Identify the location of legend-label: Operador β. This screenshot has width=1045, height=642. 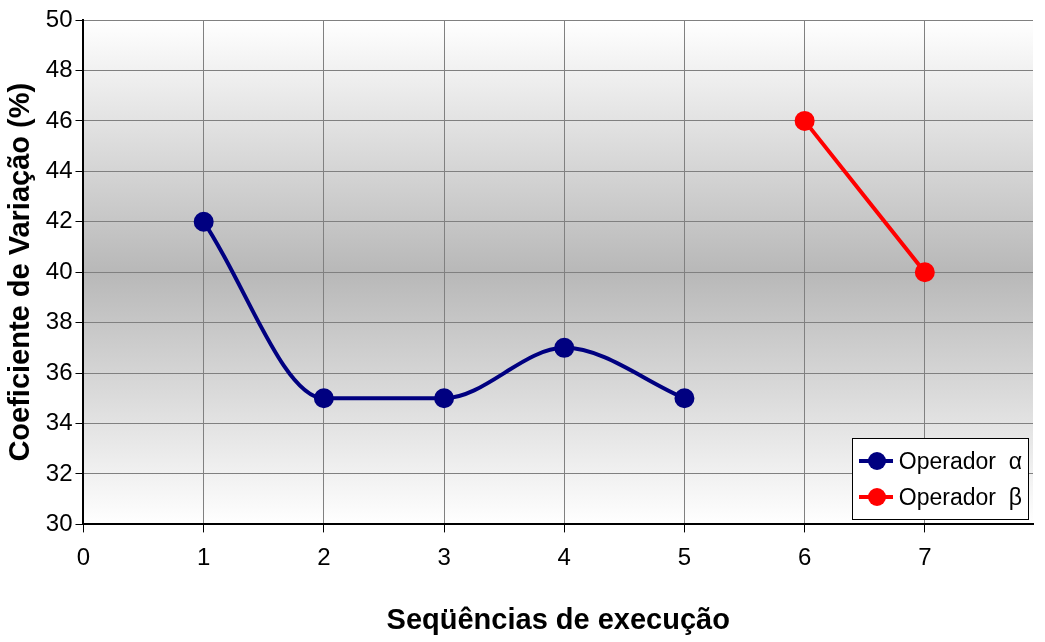
(960, 497).